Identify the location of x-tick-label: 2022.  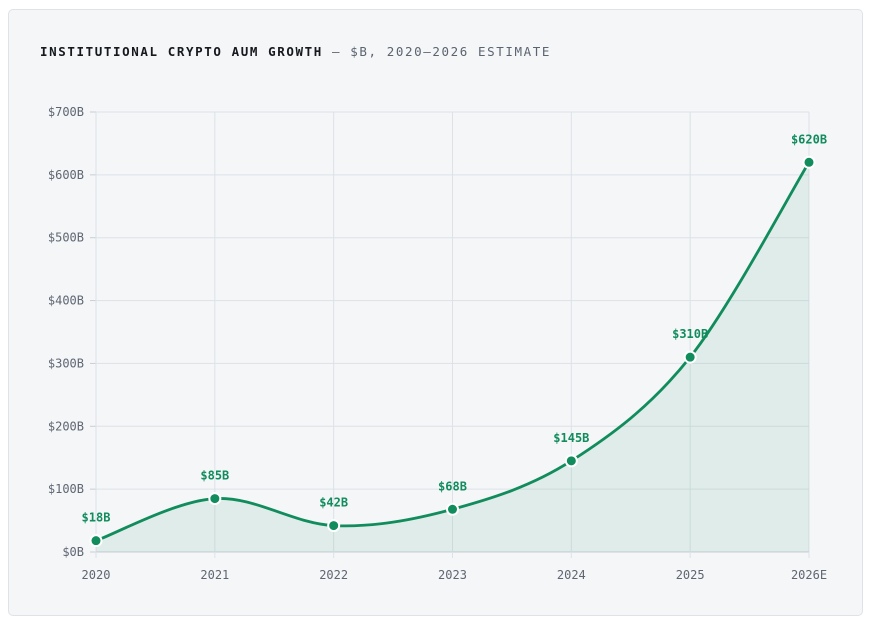
(333, 575).